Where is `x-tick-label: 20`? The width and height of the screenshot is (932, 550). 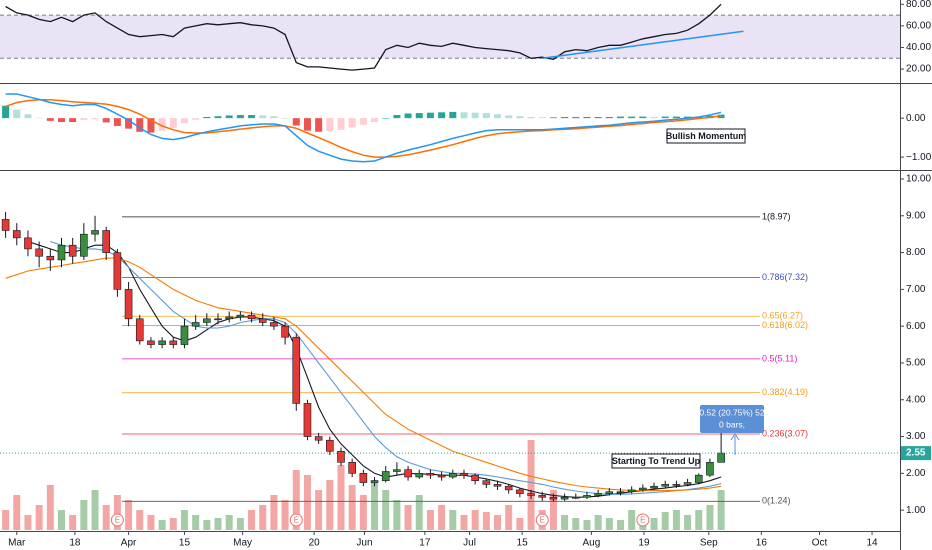
x-tick-label: 20 is located at coordinates (315, 543).